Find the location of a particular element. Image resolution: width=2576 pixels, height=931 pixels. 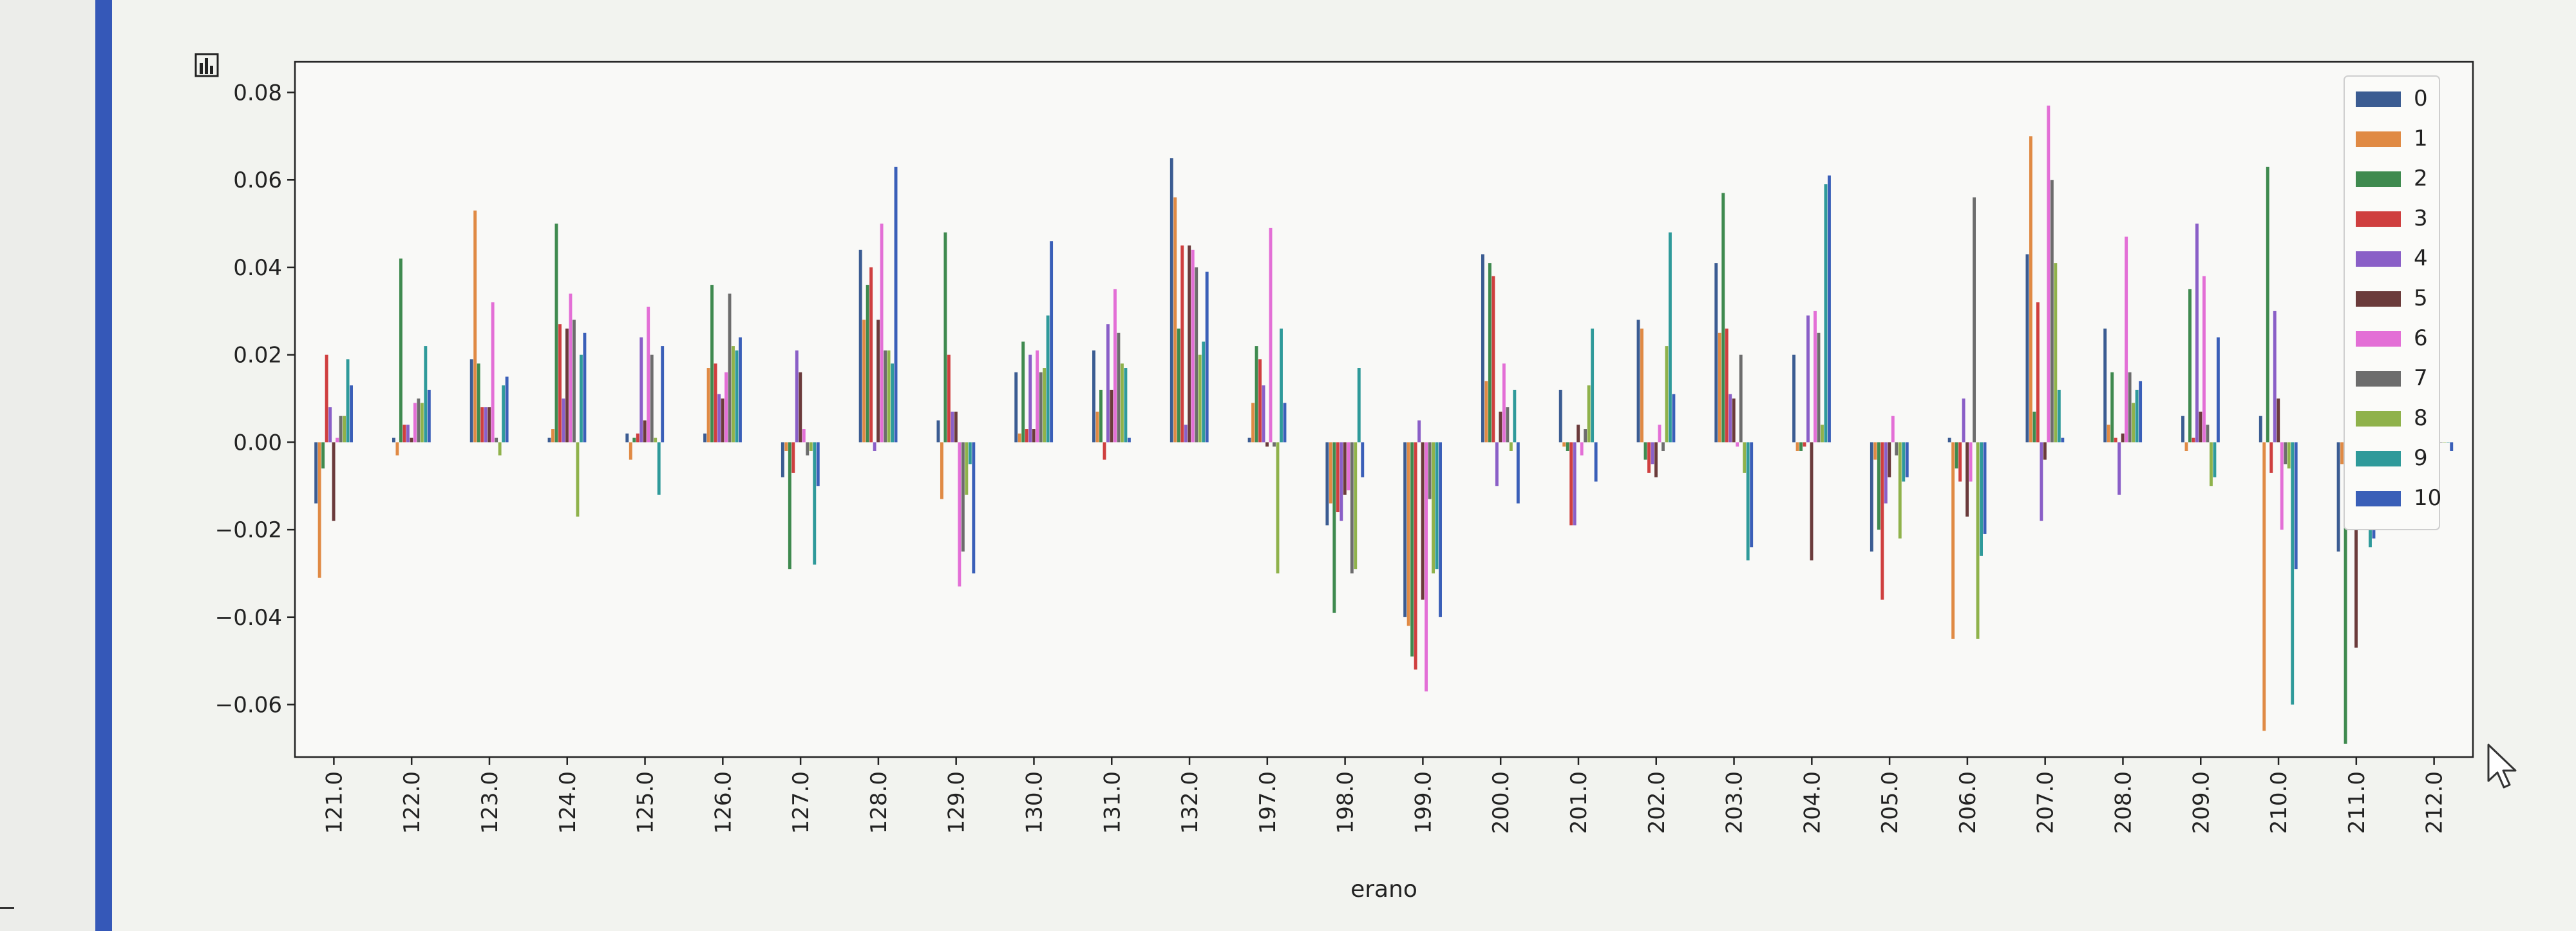

bar-4-202.0 is located at coordinates (1653, 453).